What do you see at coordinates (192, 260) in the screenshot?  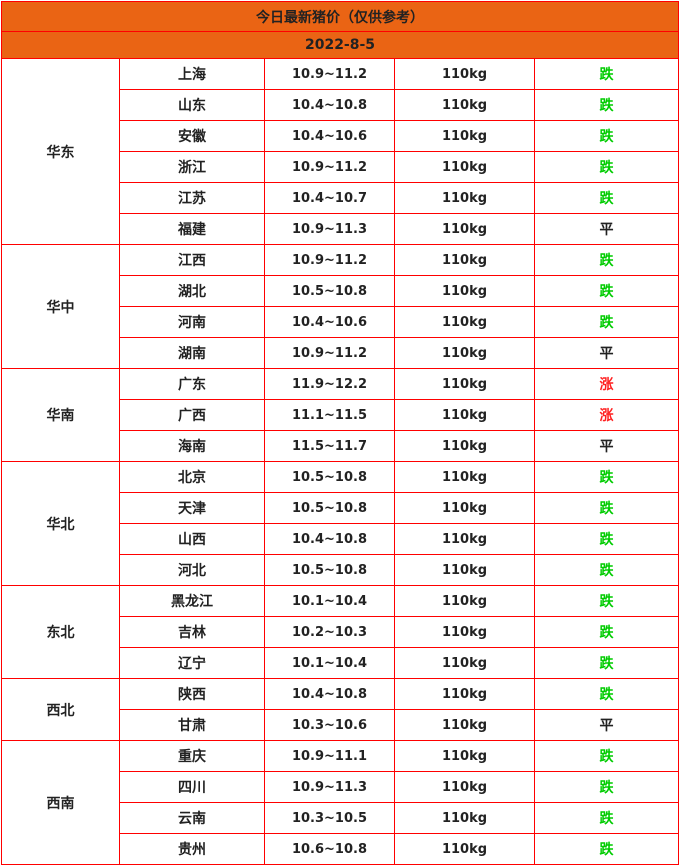 I see `province-cell: 江西` at bounding box center [192, 260].